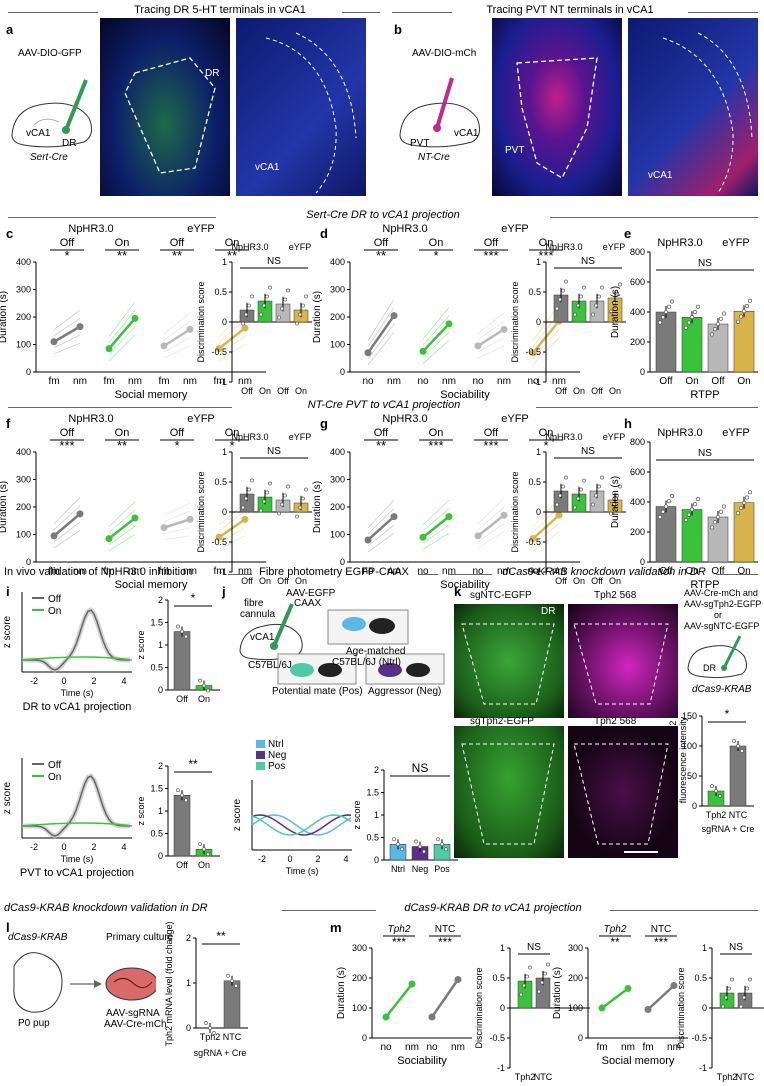 This screenshot has width=764, height=1086. What do you see at coordinates (515, 511) in the screenshot?
I see `g2-ylabel: Discrimination score` at bounding box center [515, 511].